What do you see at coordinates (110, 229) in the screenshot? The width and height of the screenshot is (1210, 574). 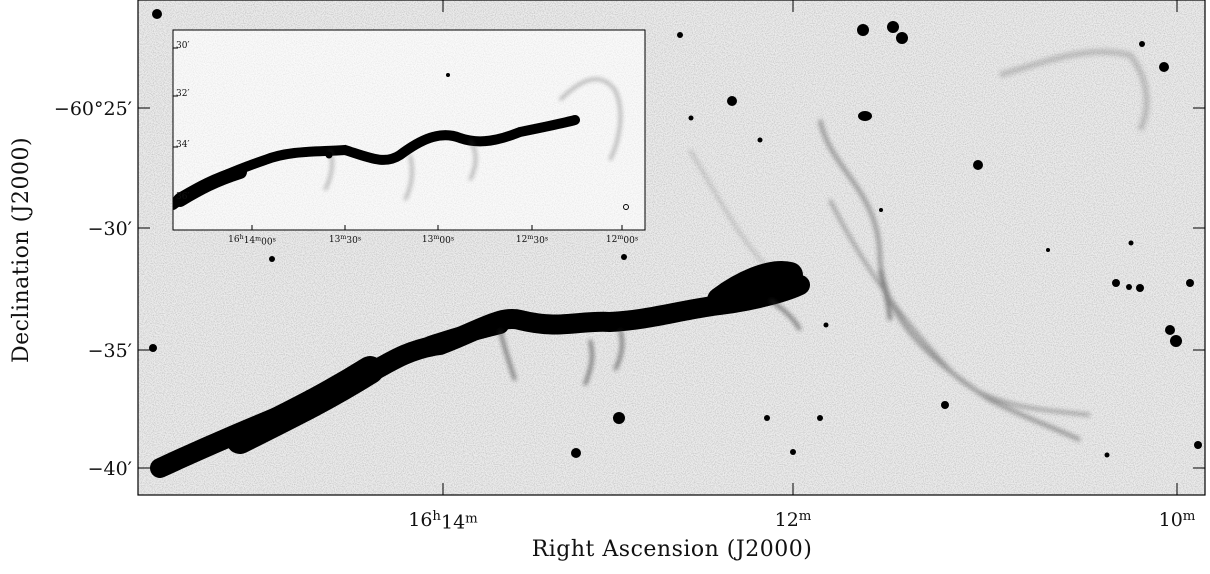 I see `y-tick-label: −30′` at bounding box center [110, 229].